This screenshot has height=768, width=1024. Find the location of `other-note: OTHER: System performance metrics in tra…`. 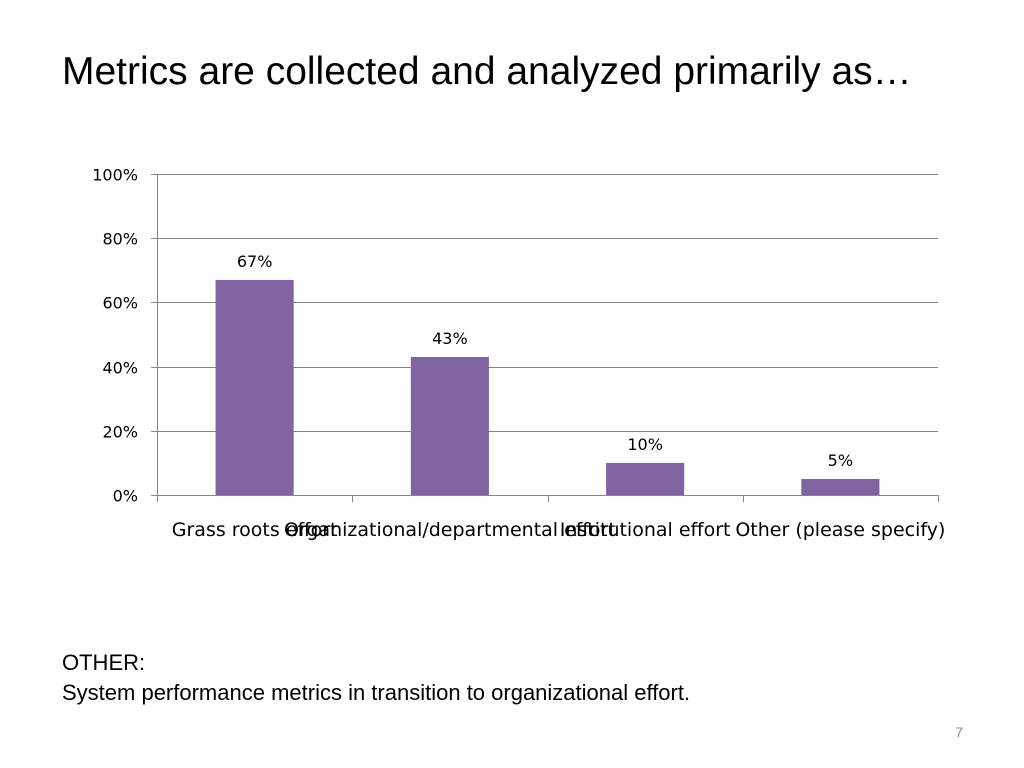

other-note: OTHER: System performance metrics in tra… is located at coordinates (376, 678).